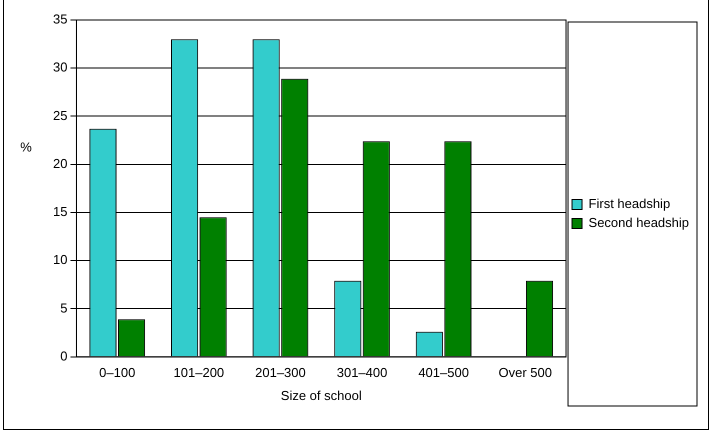 The image size is (711, 436). I want to click on y-tick-label: 5, so click(64, 308).